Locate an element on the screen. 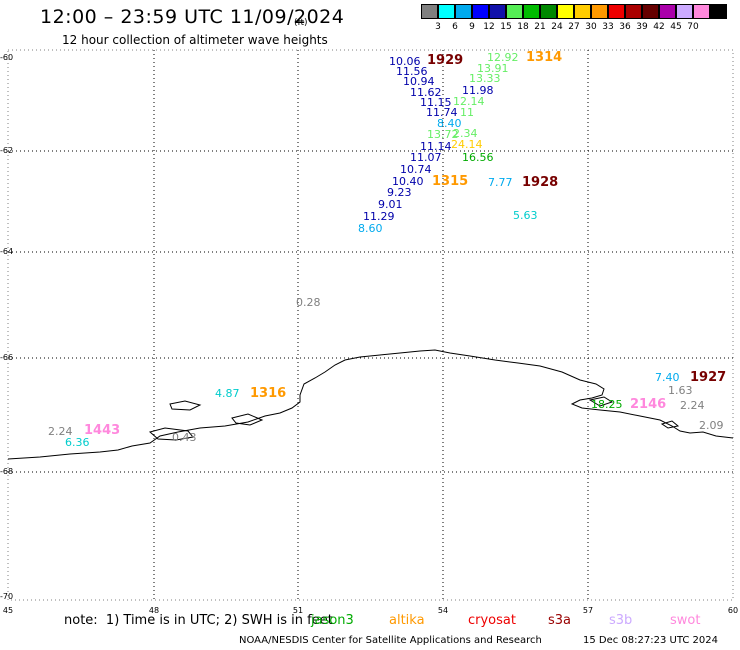  wave-height-value: 2.09 is located at coordinates (711, 425).